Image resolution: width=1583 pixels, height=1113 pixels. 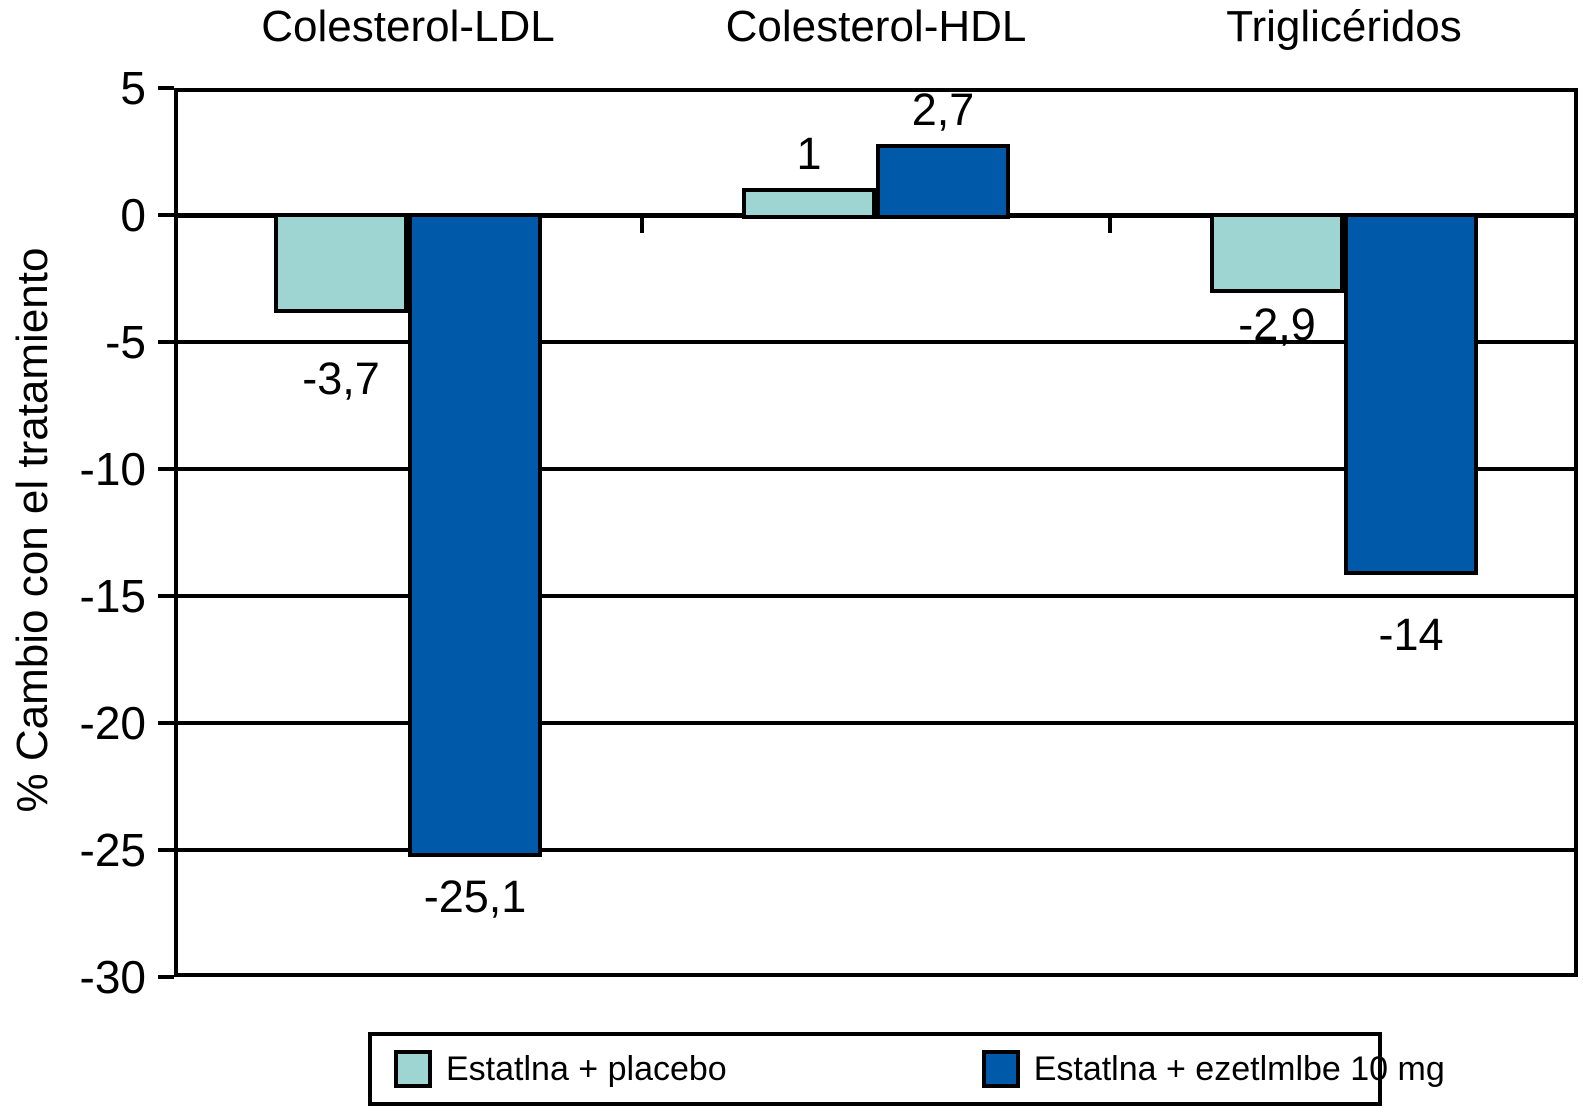 What do you see at coordinates (133, 88) in the screenshot?
I see `y-axis-tick-label: 5` at bounding box center [133, 88].